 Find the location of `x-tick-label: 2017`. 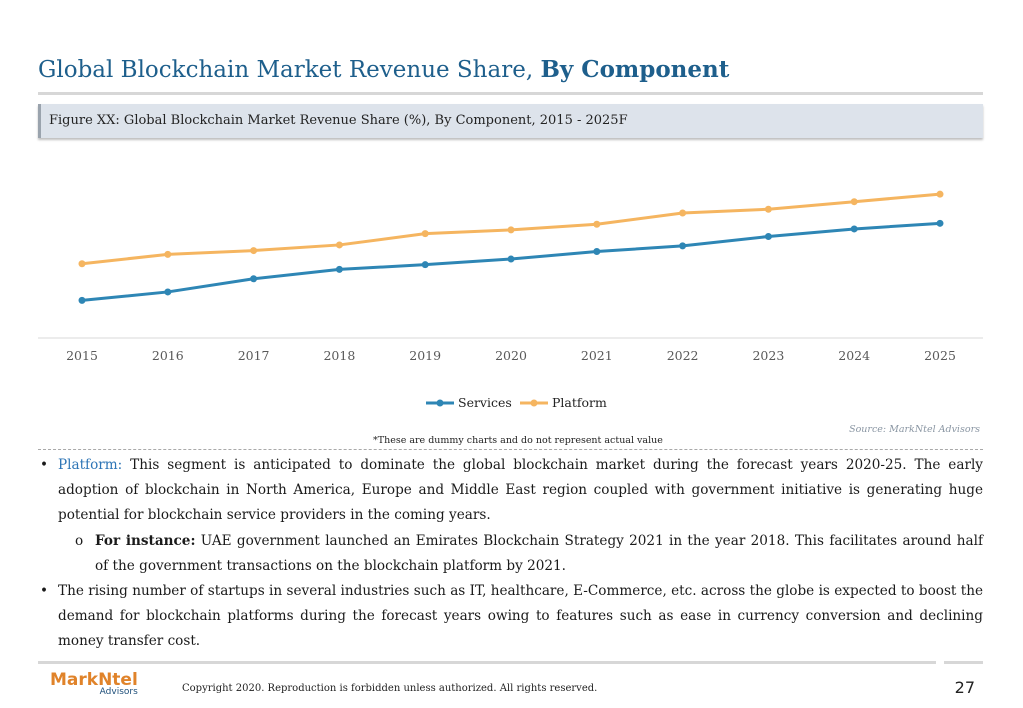

x-tick-label: 2017 is located at coordinates (254, 355).